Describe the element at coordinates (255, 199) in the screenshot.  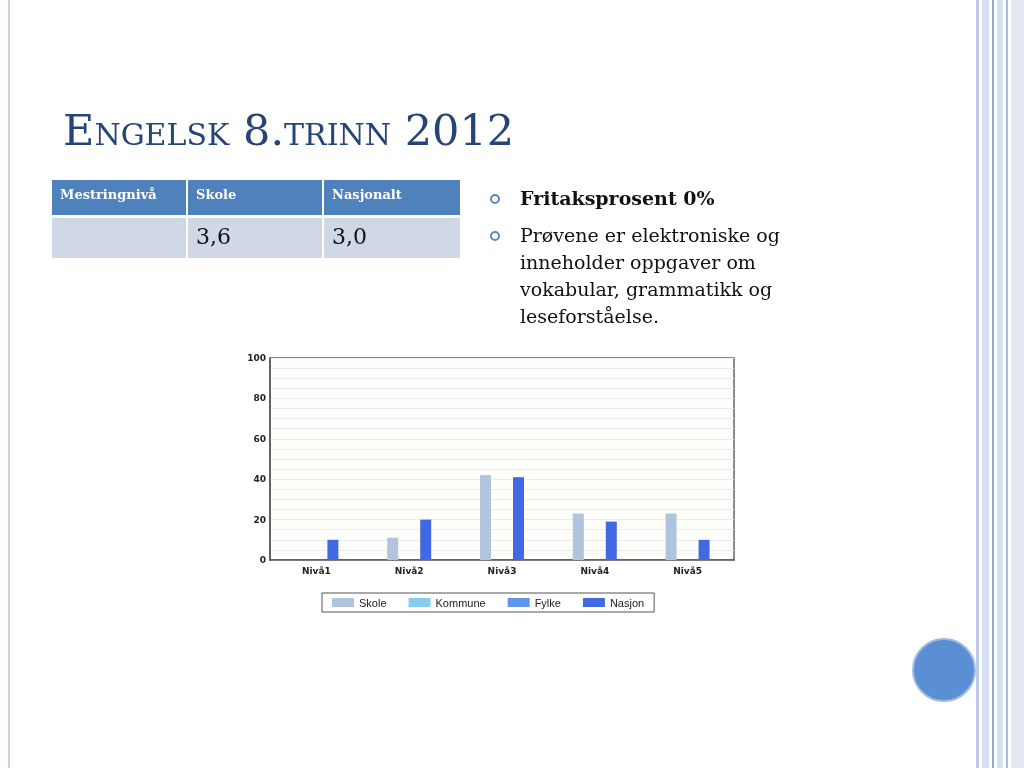
I see `text: Skole` at that location.